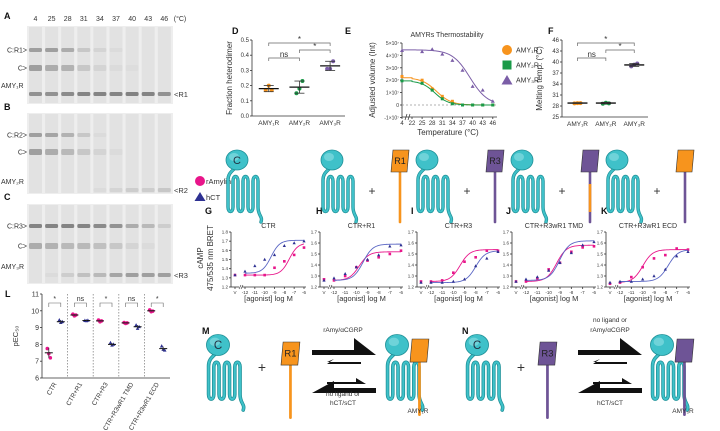 This screenshot has width=720, height=431. Describe the element at coordinates (555, 118) in the screenshot. I see `y-tick-label: 25` at that location.